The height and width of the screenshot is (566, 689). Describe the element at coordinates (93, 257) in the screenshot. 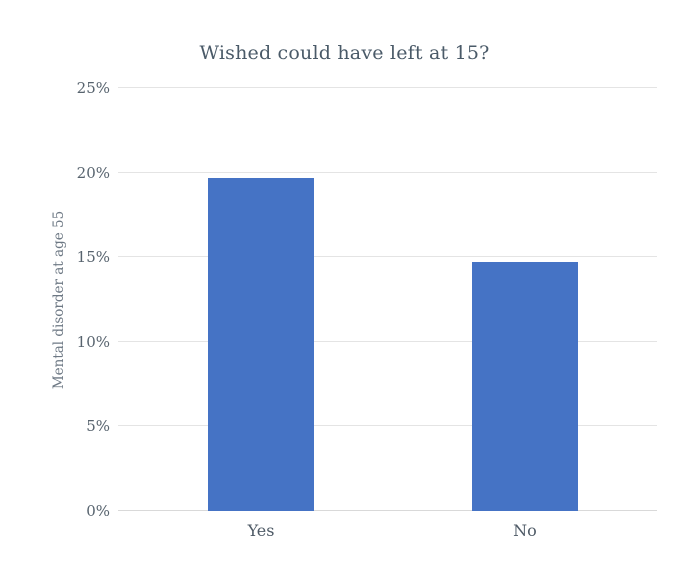

I see `y-tick-label: 15%` at that location.